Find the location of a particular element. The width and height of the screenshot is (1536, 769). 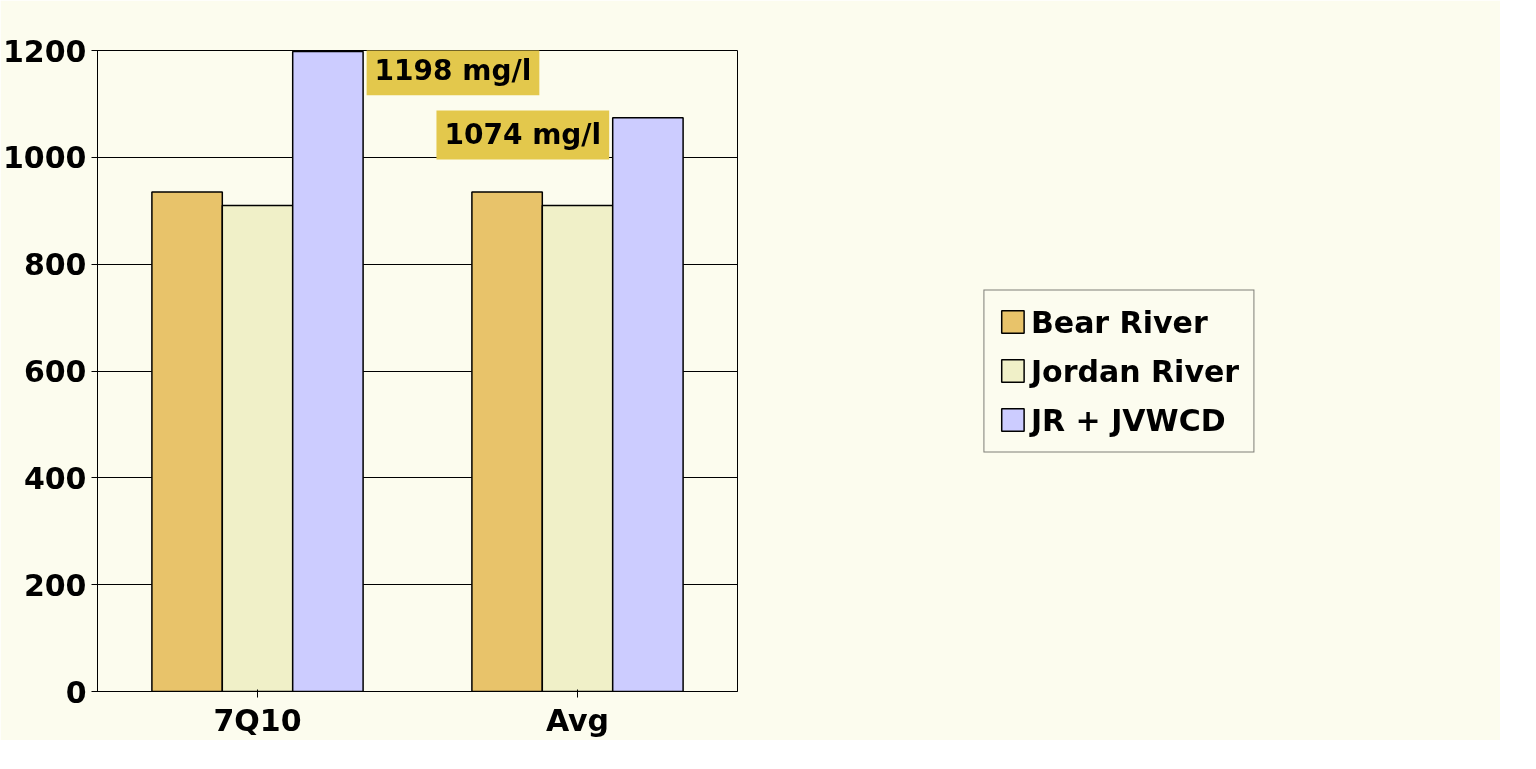

x-tick-label: 7Q10 is located at coordinates (257, 720).